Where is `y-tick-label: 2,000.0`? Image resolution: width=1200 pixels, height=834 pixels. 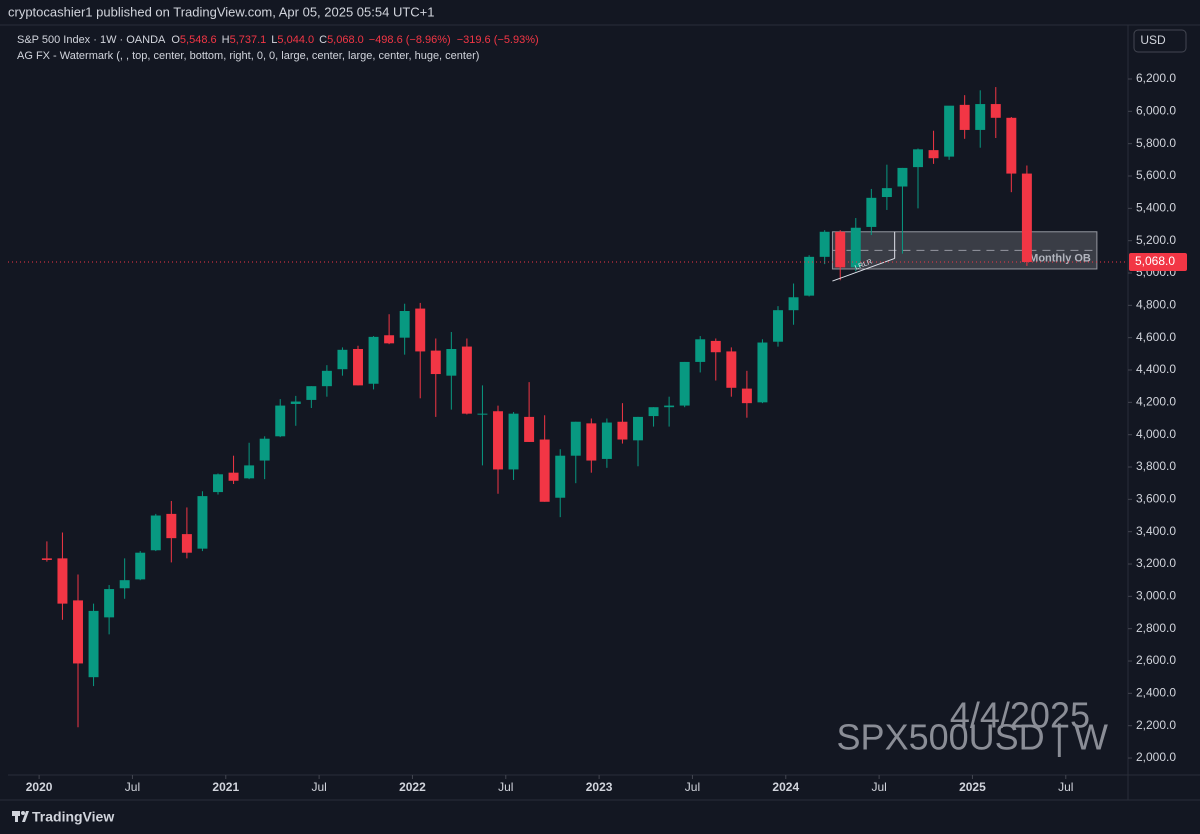
y-tick-label: 2,000.0 is located at coordinates (1156, 757).